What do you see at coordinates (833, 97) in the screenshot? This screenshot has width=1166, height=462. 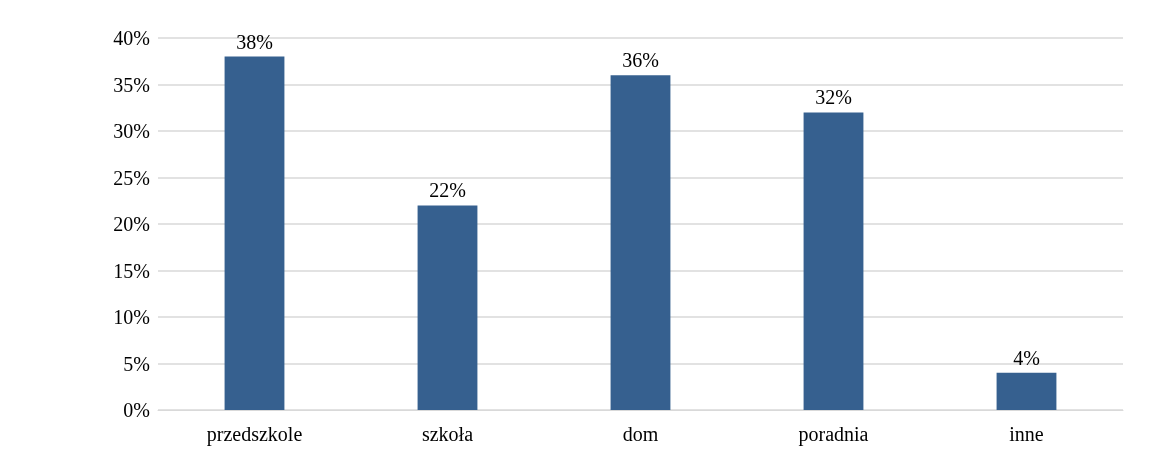 I see `data-label: 32%` at bounding box center [833, 97].